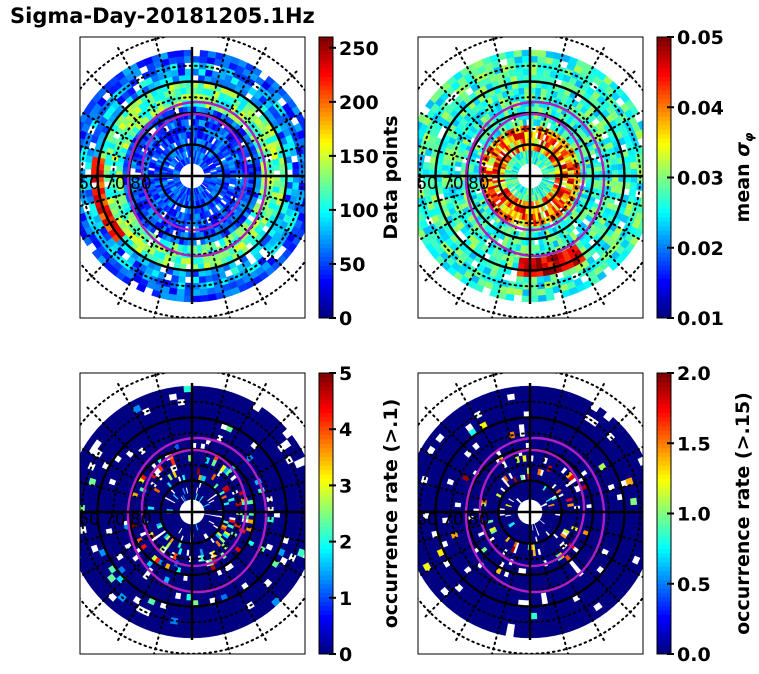  I want to click on colorbar-tick-label: 0.03, so click(700, 179).